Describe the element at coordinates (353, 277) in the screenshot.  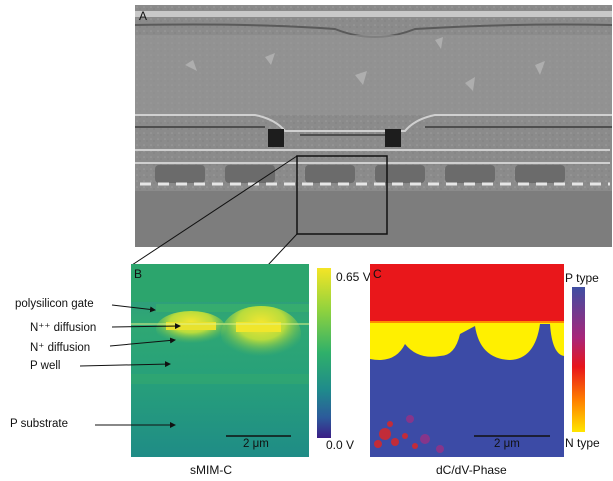
I see `colorbar-b-top-label: 0.65 V` at that location.